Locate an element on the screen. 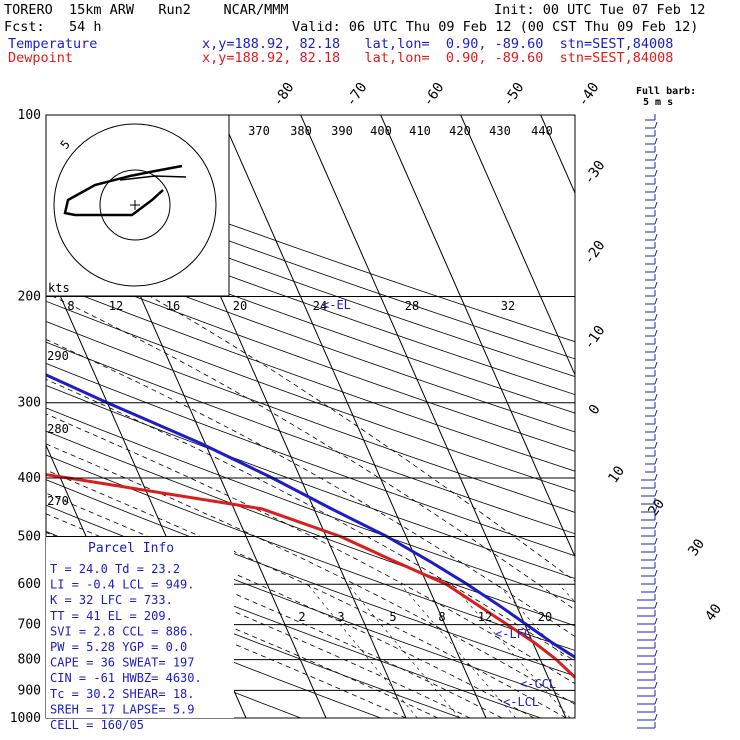  mixing-ratio-label: 3 is located at coordinates (340, 617).